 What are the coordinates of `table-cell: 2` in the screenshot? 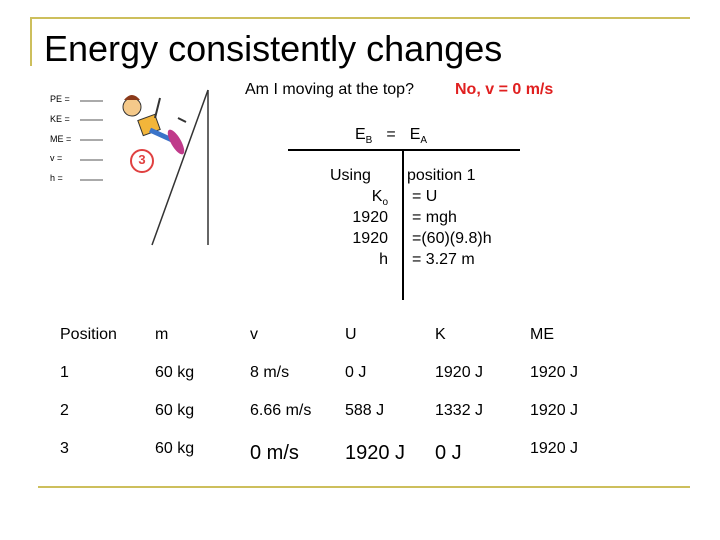 It's located at (64, 410).